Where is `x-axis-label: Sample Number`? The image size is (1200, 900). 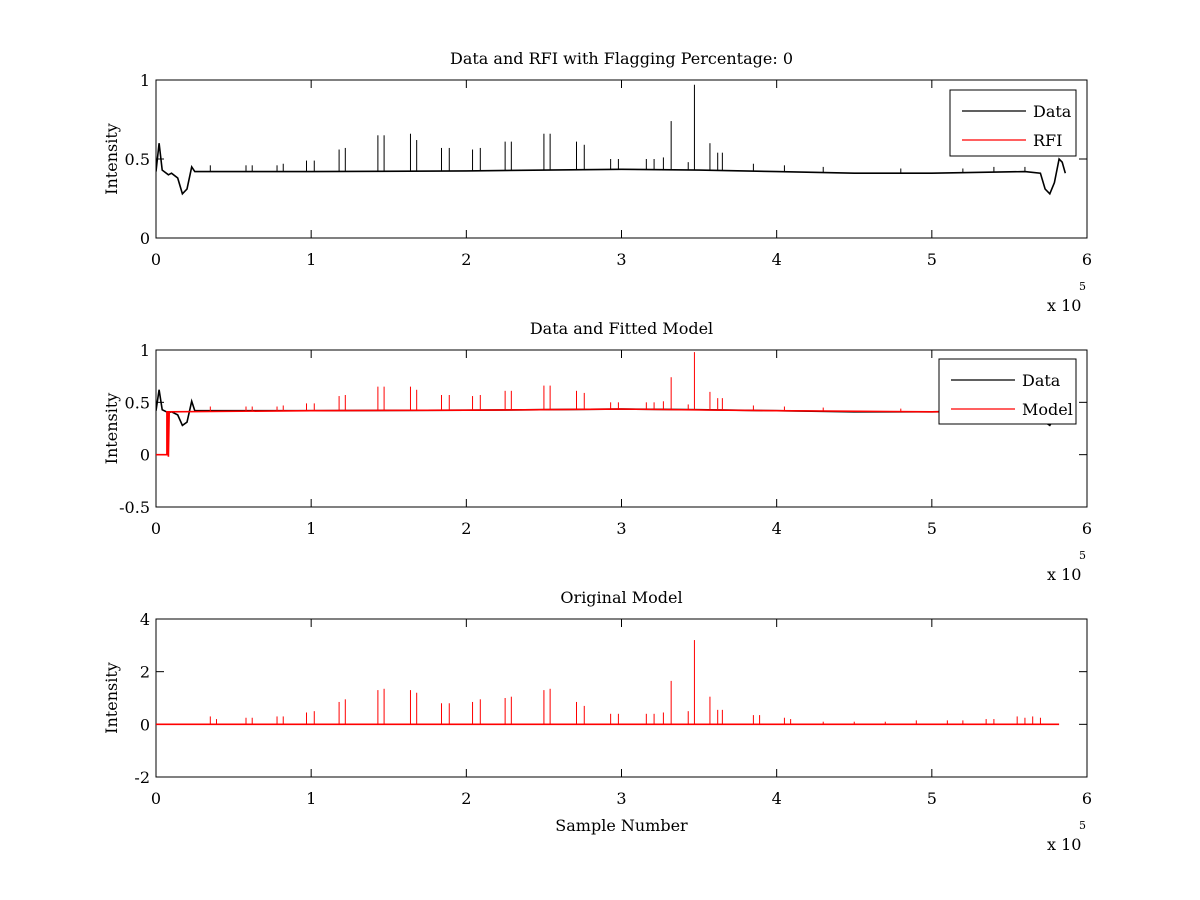
x-axis-label: Sample Number is located at coordinates (621, 825).